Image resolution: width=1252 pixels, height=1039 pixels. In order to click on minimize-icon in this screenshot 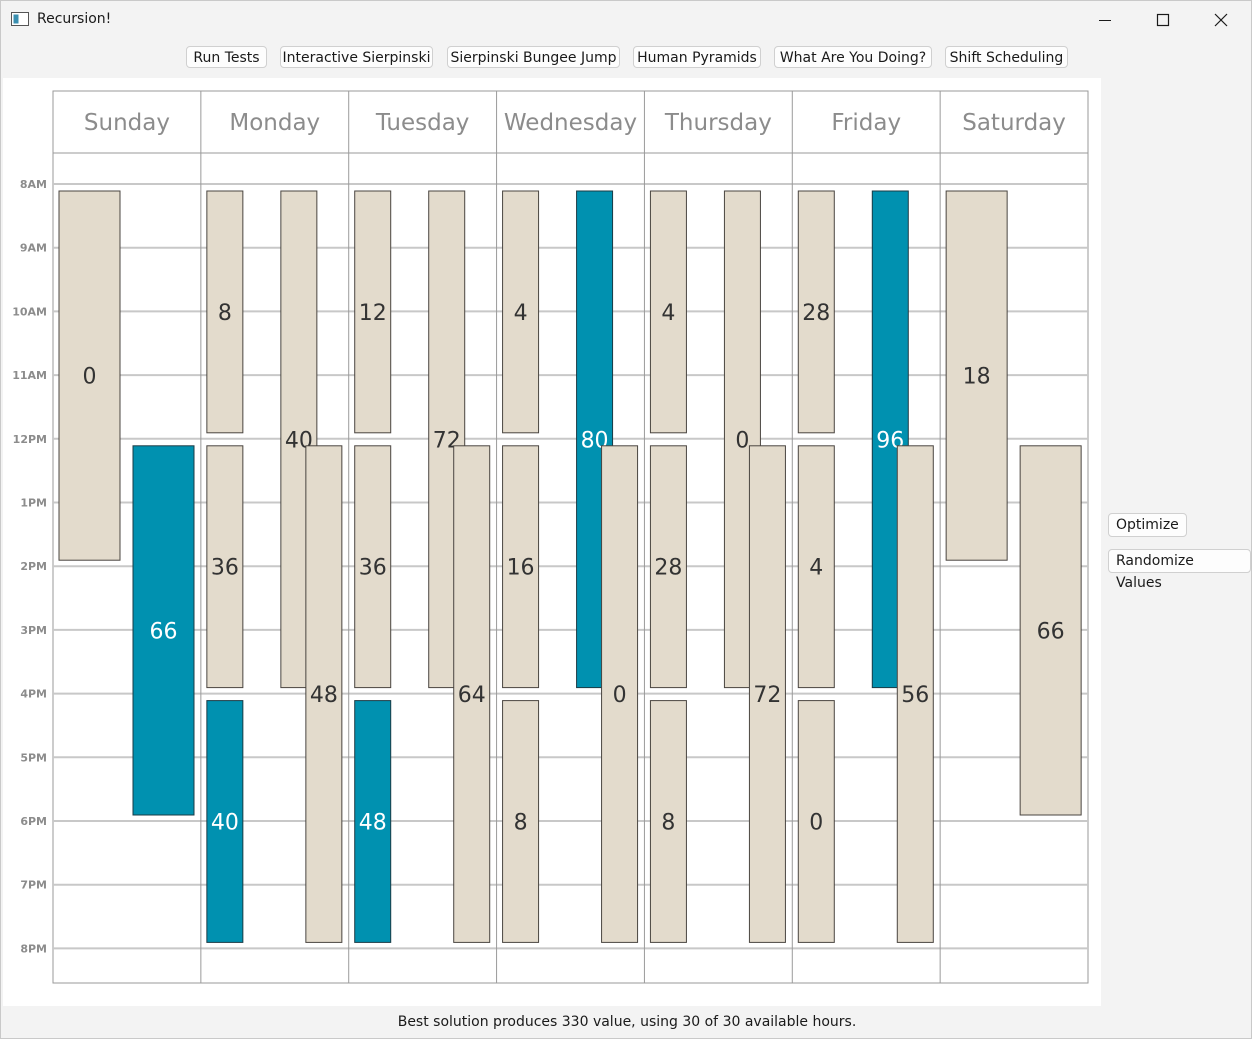, I will do `click(1105, 20)`.